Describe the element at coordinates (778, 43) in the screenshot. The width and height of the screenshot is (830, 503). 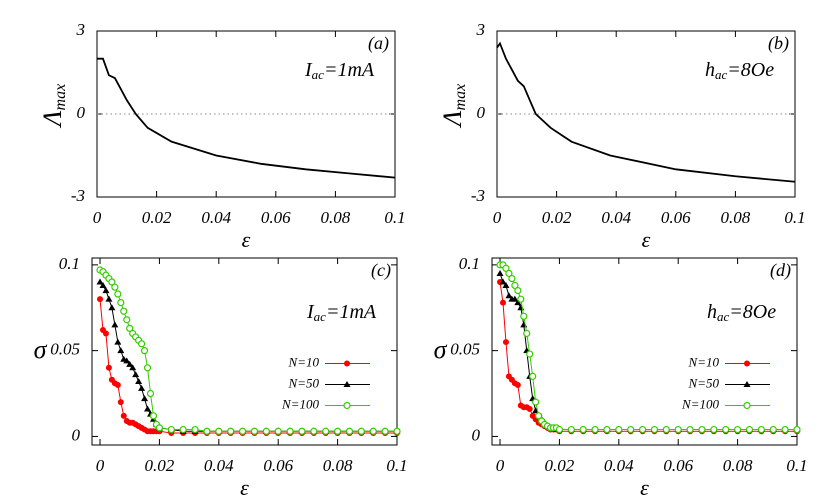
I see `panel-label: (b)` at that location.